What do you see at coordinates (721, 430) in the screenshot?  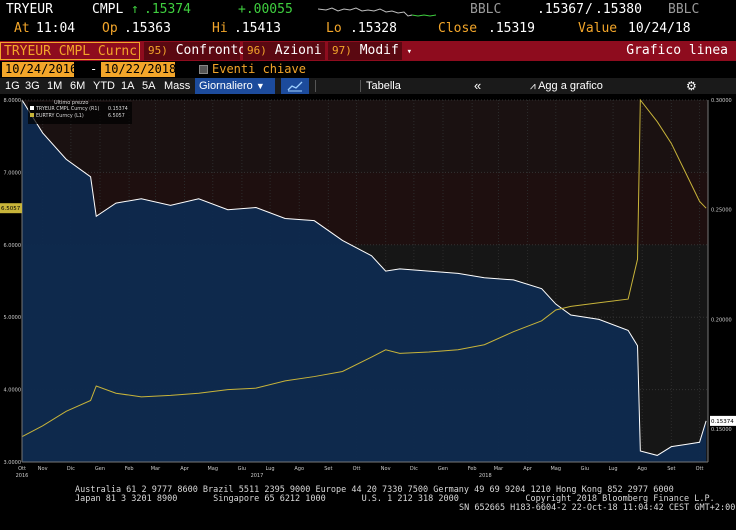 I see `right-tick-label: 0.15000` at bounding box center [721, 430].